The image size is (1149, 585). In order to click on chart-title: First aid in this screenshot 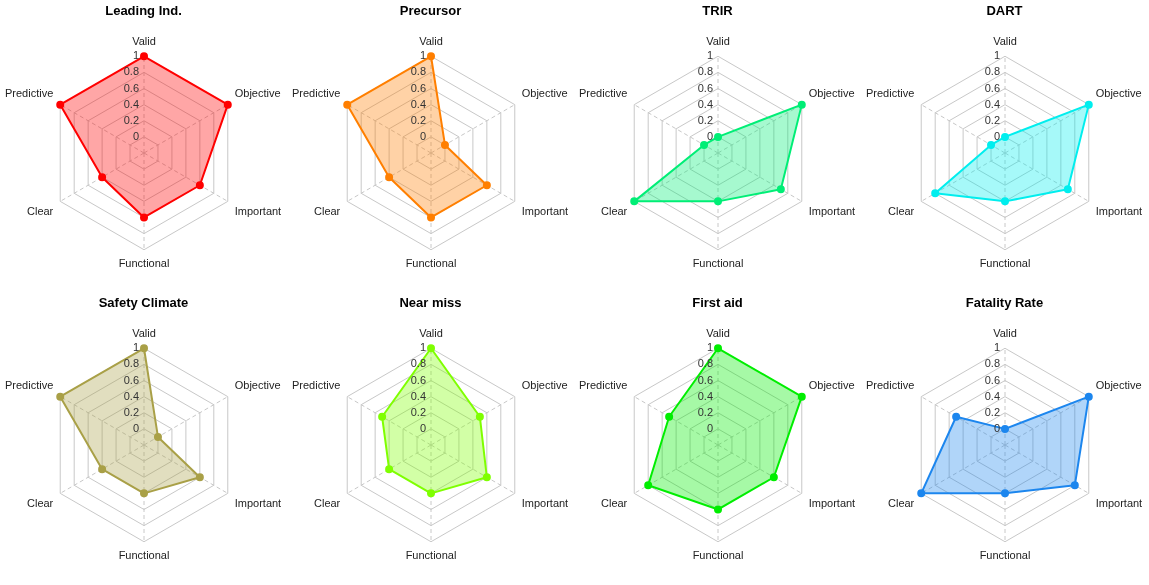, I will do `click(717, 303)`.